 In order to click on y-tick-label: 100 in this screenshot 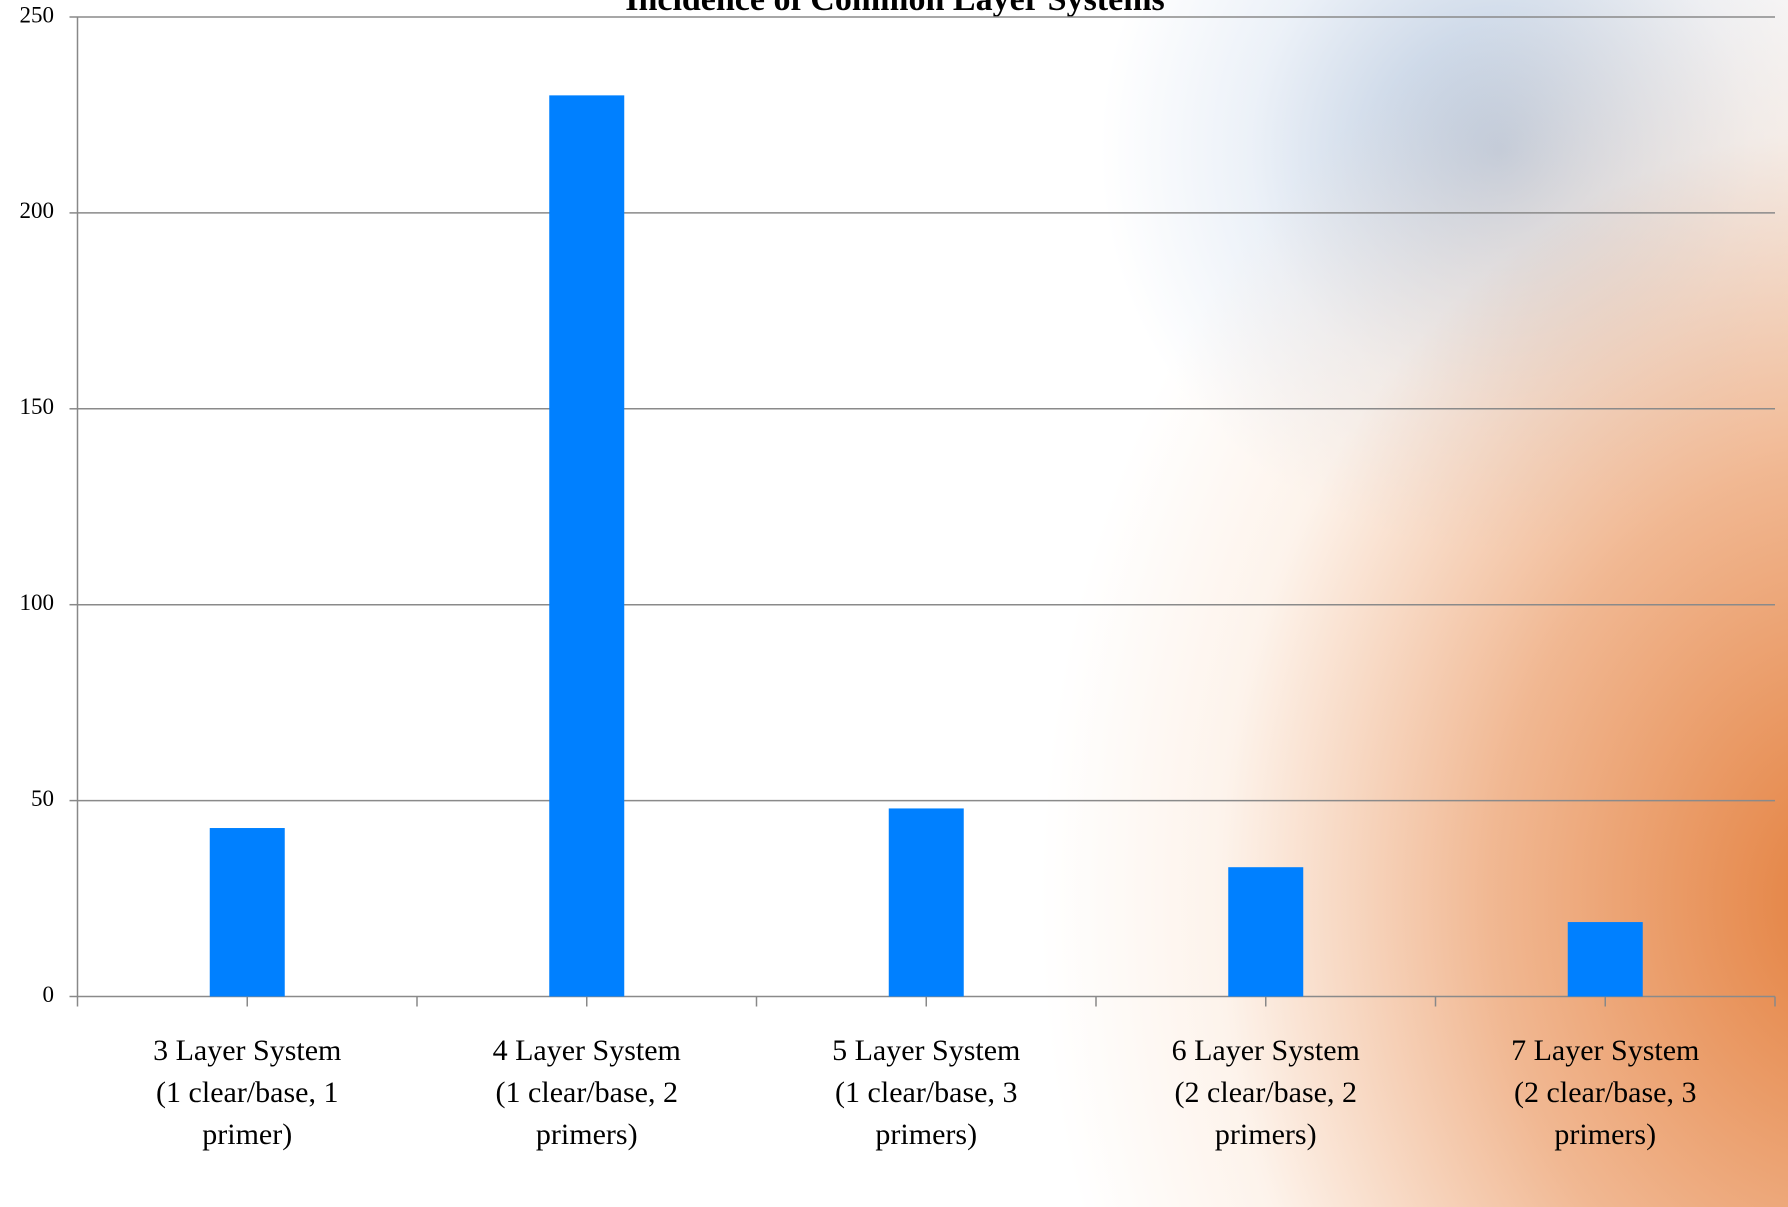, I will do `click(37, 602)`.